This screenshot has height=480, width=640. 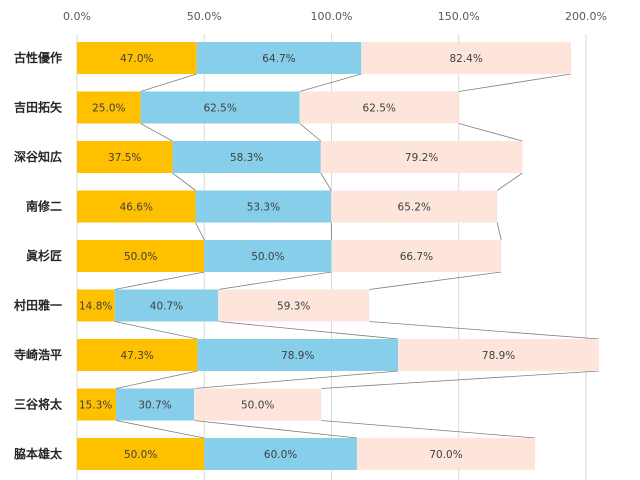 I want to click on data-label: 25.0%, so click(x=108, y=109).